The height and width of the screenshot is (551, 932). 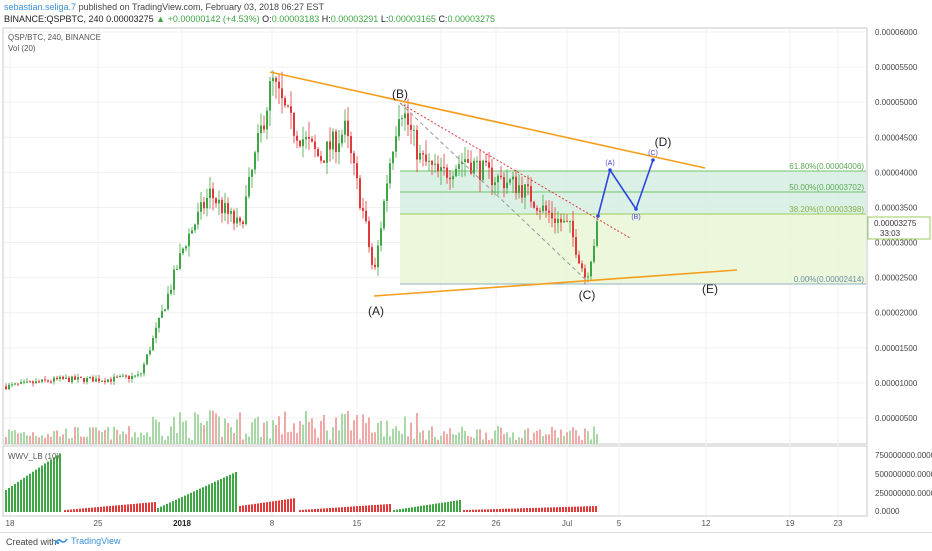 What do you see at coordinates (98, 523) in the screenshot?
I see `time-tick-label: 25` at bounding box center [98, 523].